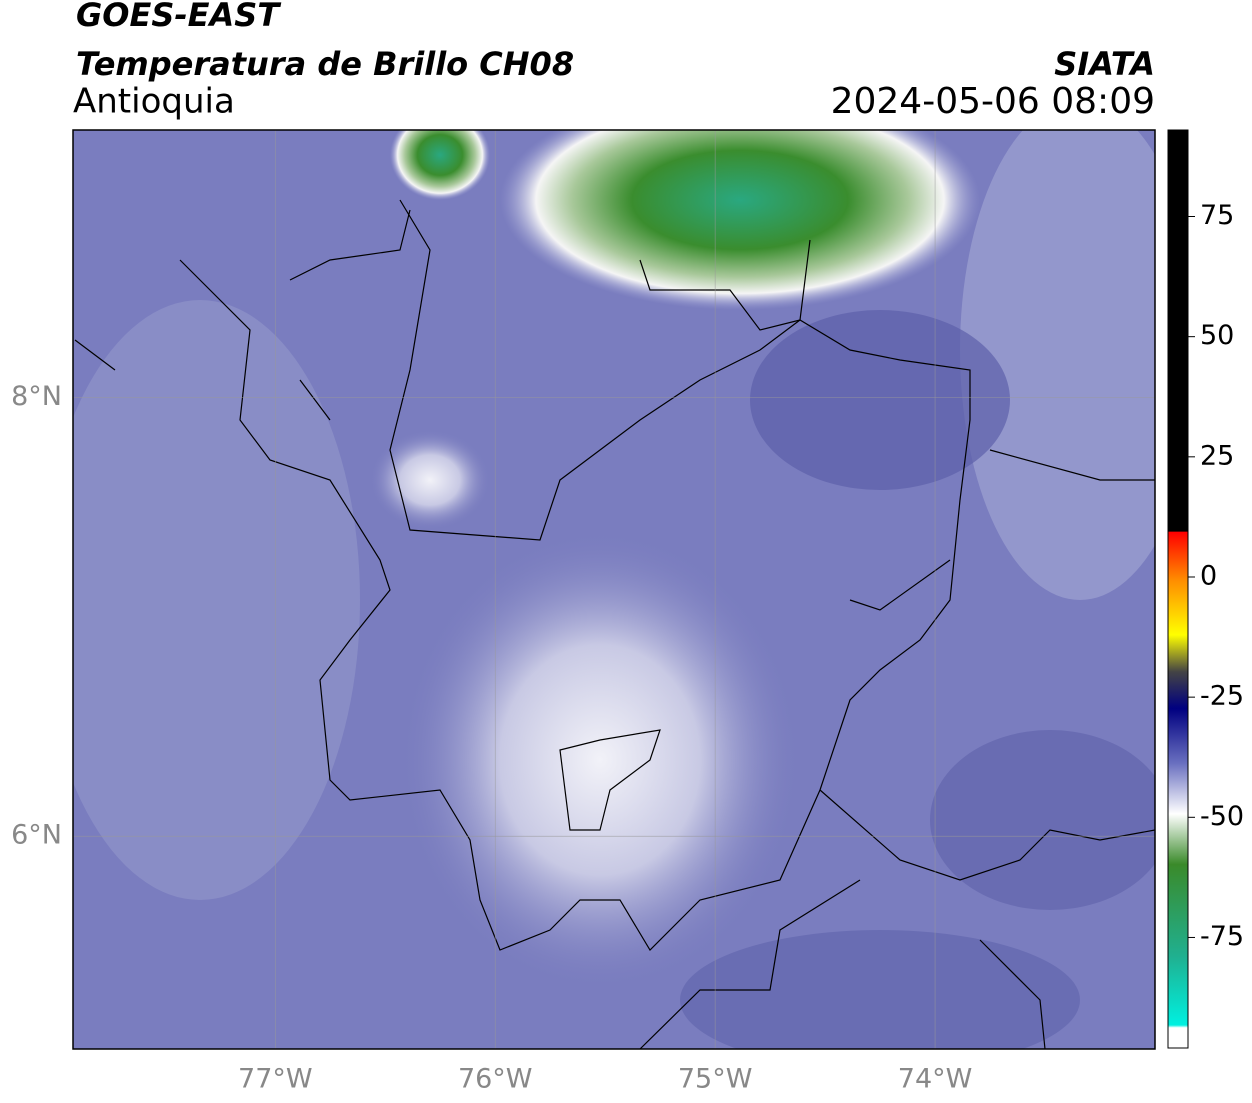  Describe the element at coordinates (935, 1079) in the screenshot. I see `x-tick-label: 74°W` at that location.